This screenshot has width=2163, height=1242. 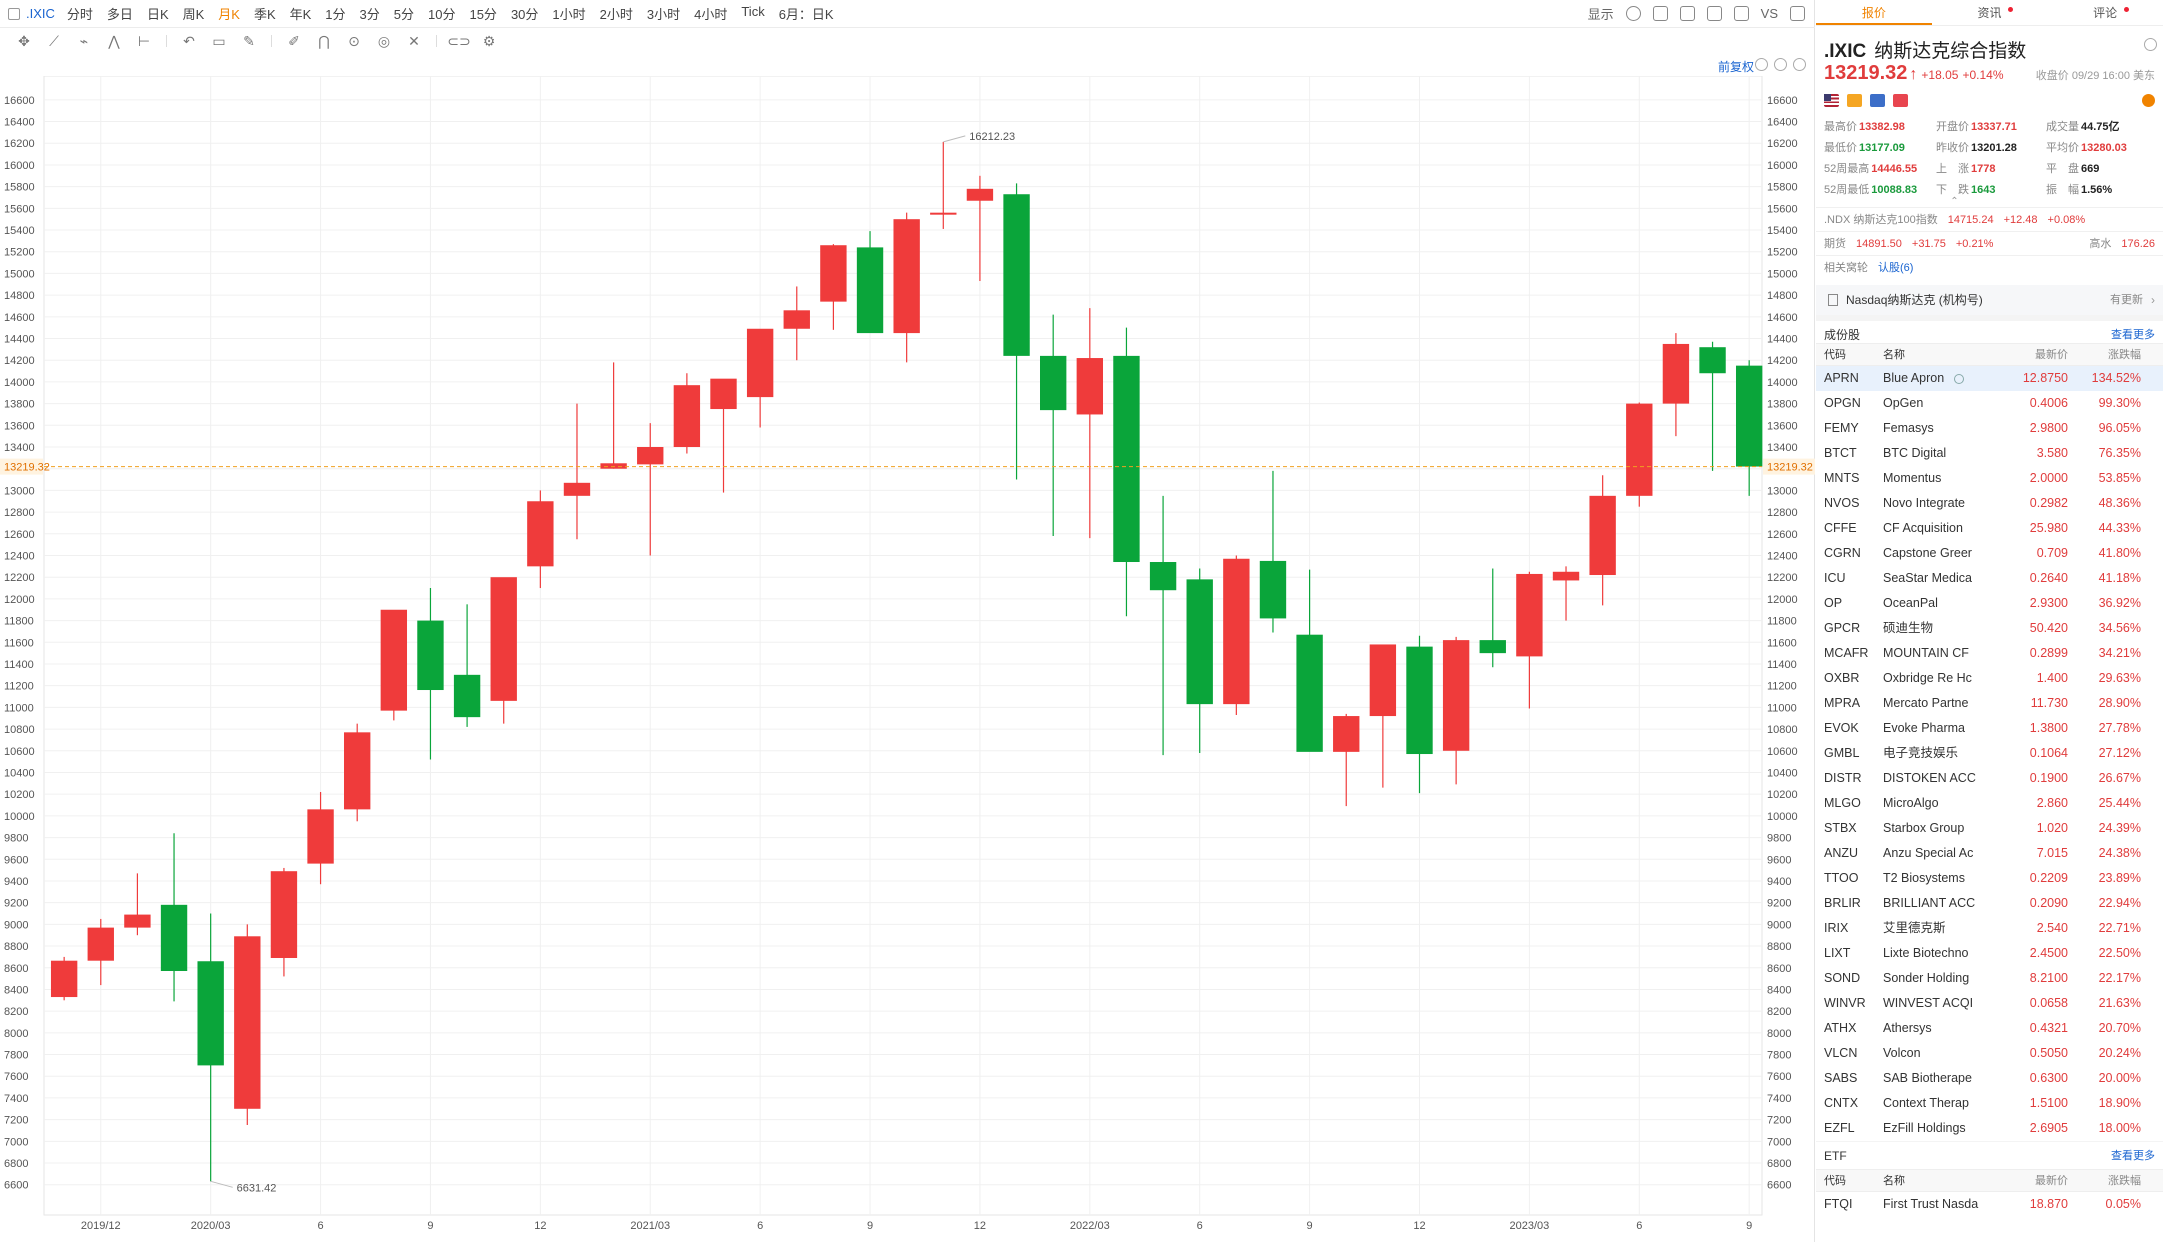 What do you see at coordinates (335, 14) in the screenshot?
I see `period-7: 1分` at bounding box center [335, 14].